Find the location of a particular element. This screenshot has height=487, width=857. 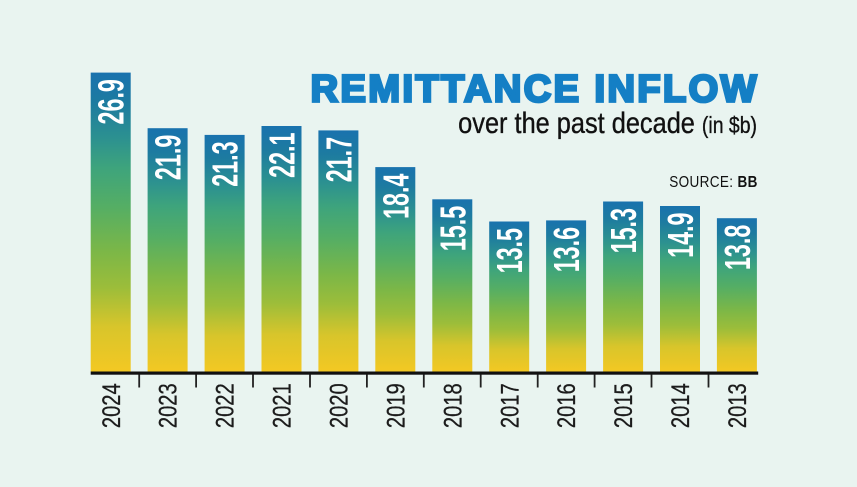

svg-text: 21.7 is located at coordinates (340, 159).